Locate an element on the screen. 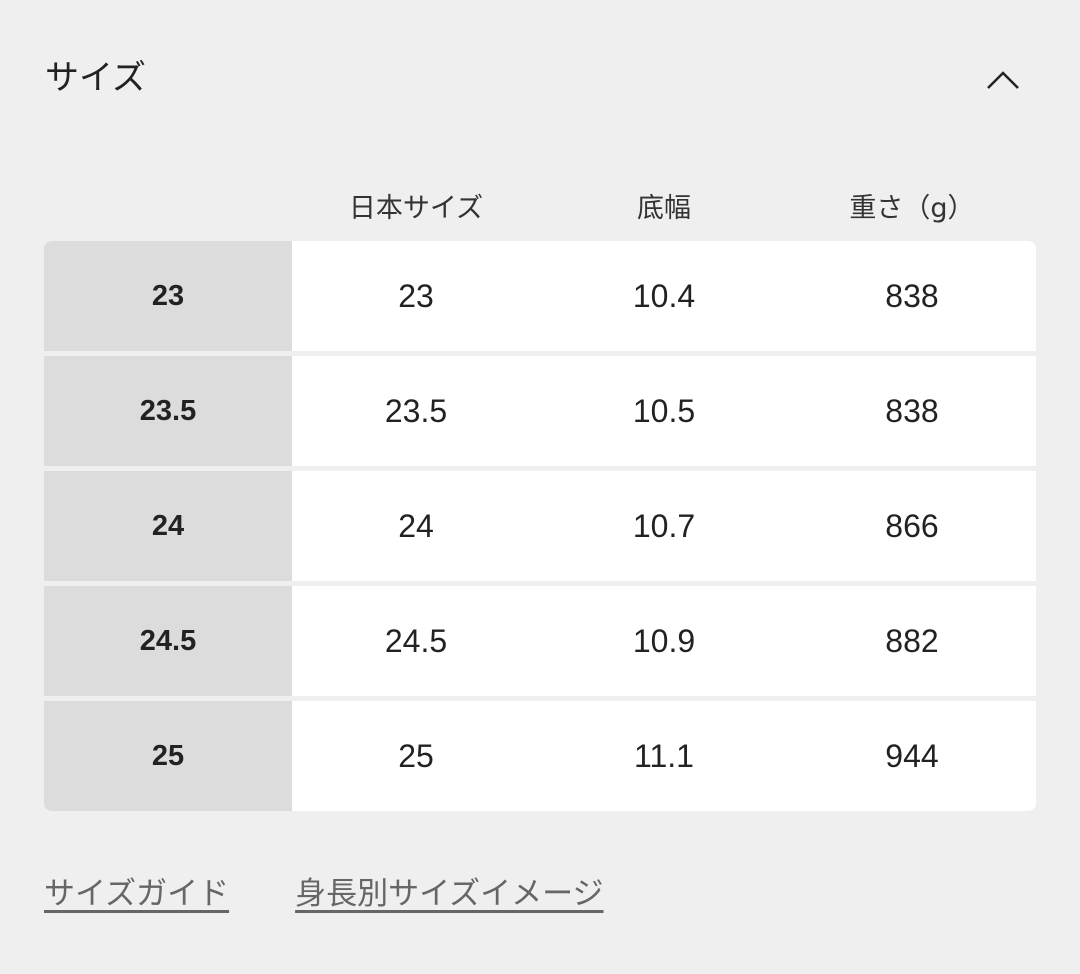 This screenshot has width=1080, height=974. table-row: 23 23 10.4 838 is located at coordinates (540, 296).